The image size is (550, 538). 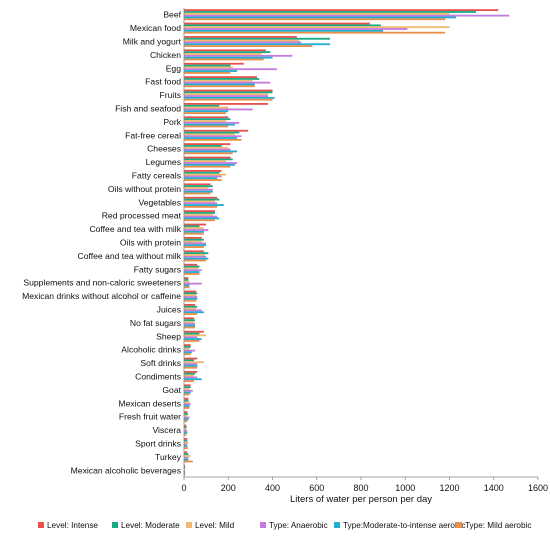 What do you see at coordinates (316, 488) in the screenshot?
I see `x-tick-label: 600` at bounding box center [316, 488].